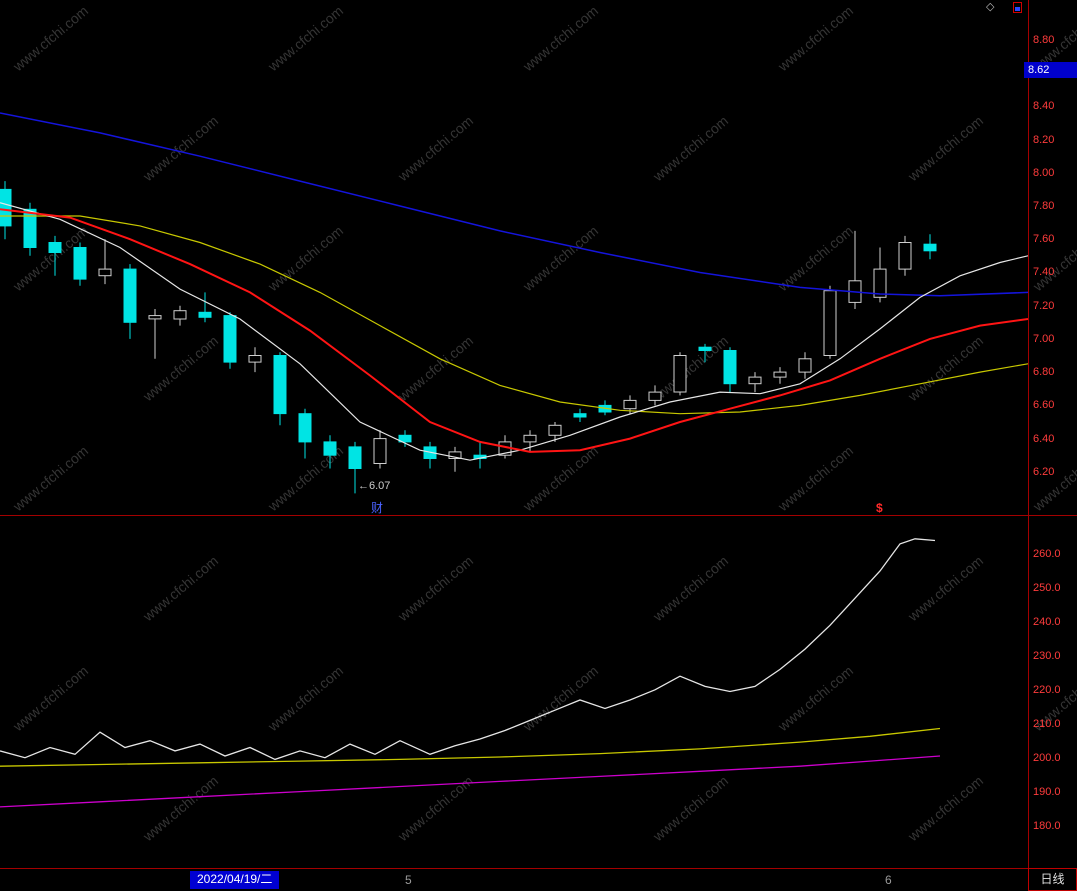  I want to click on price-axis-label: 7.20, so click(1044, 306).